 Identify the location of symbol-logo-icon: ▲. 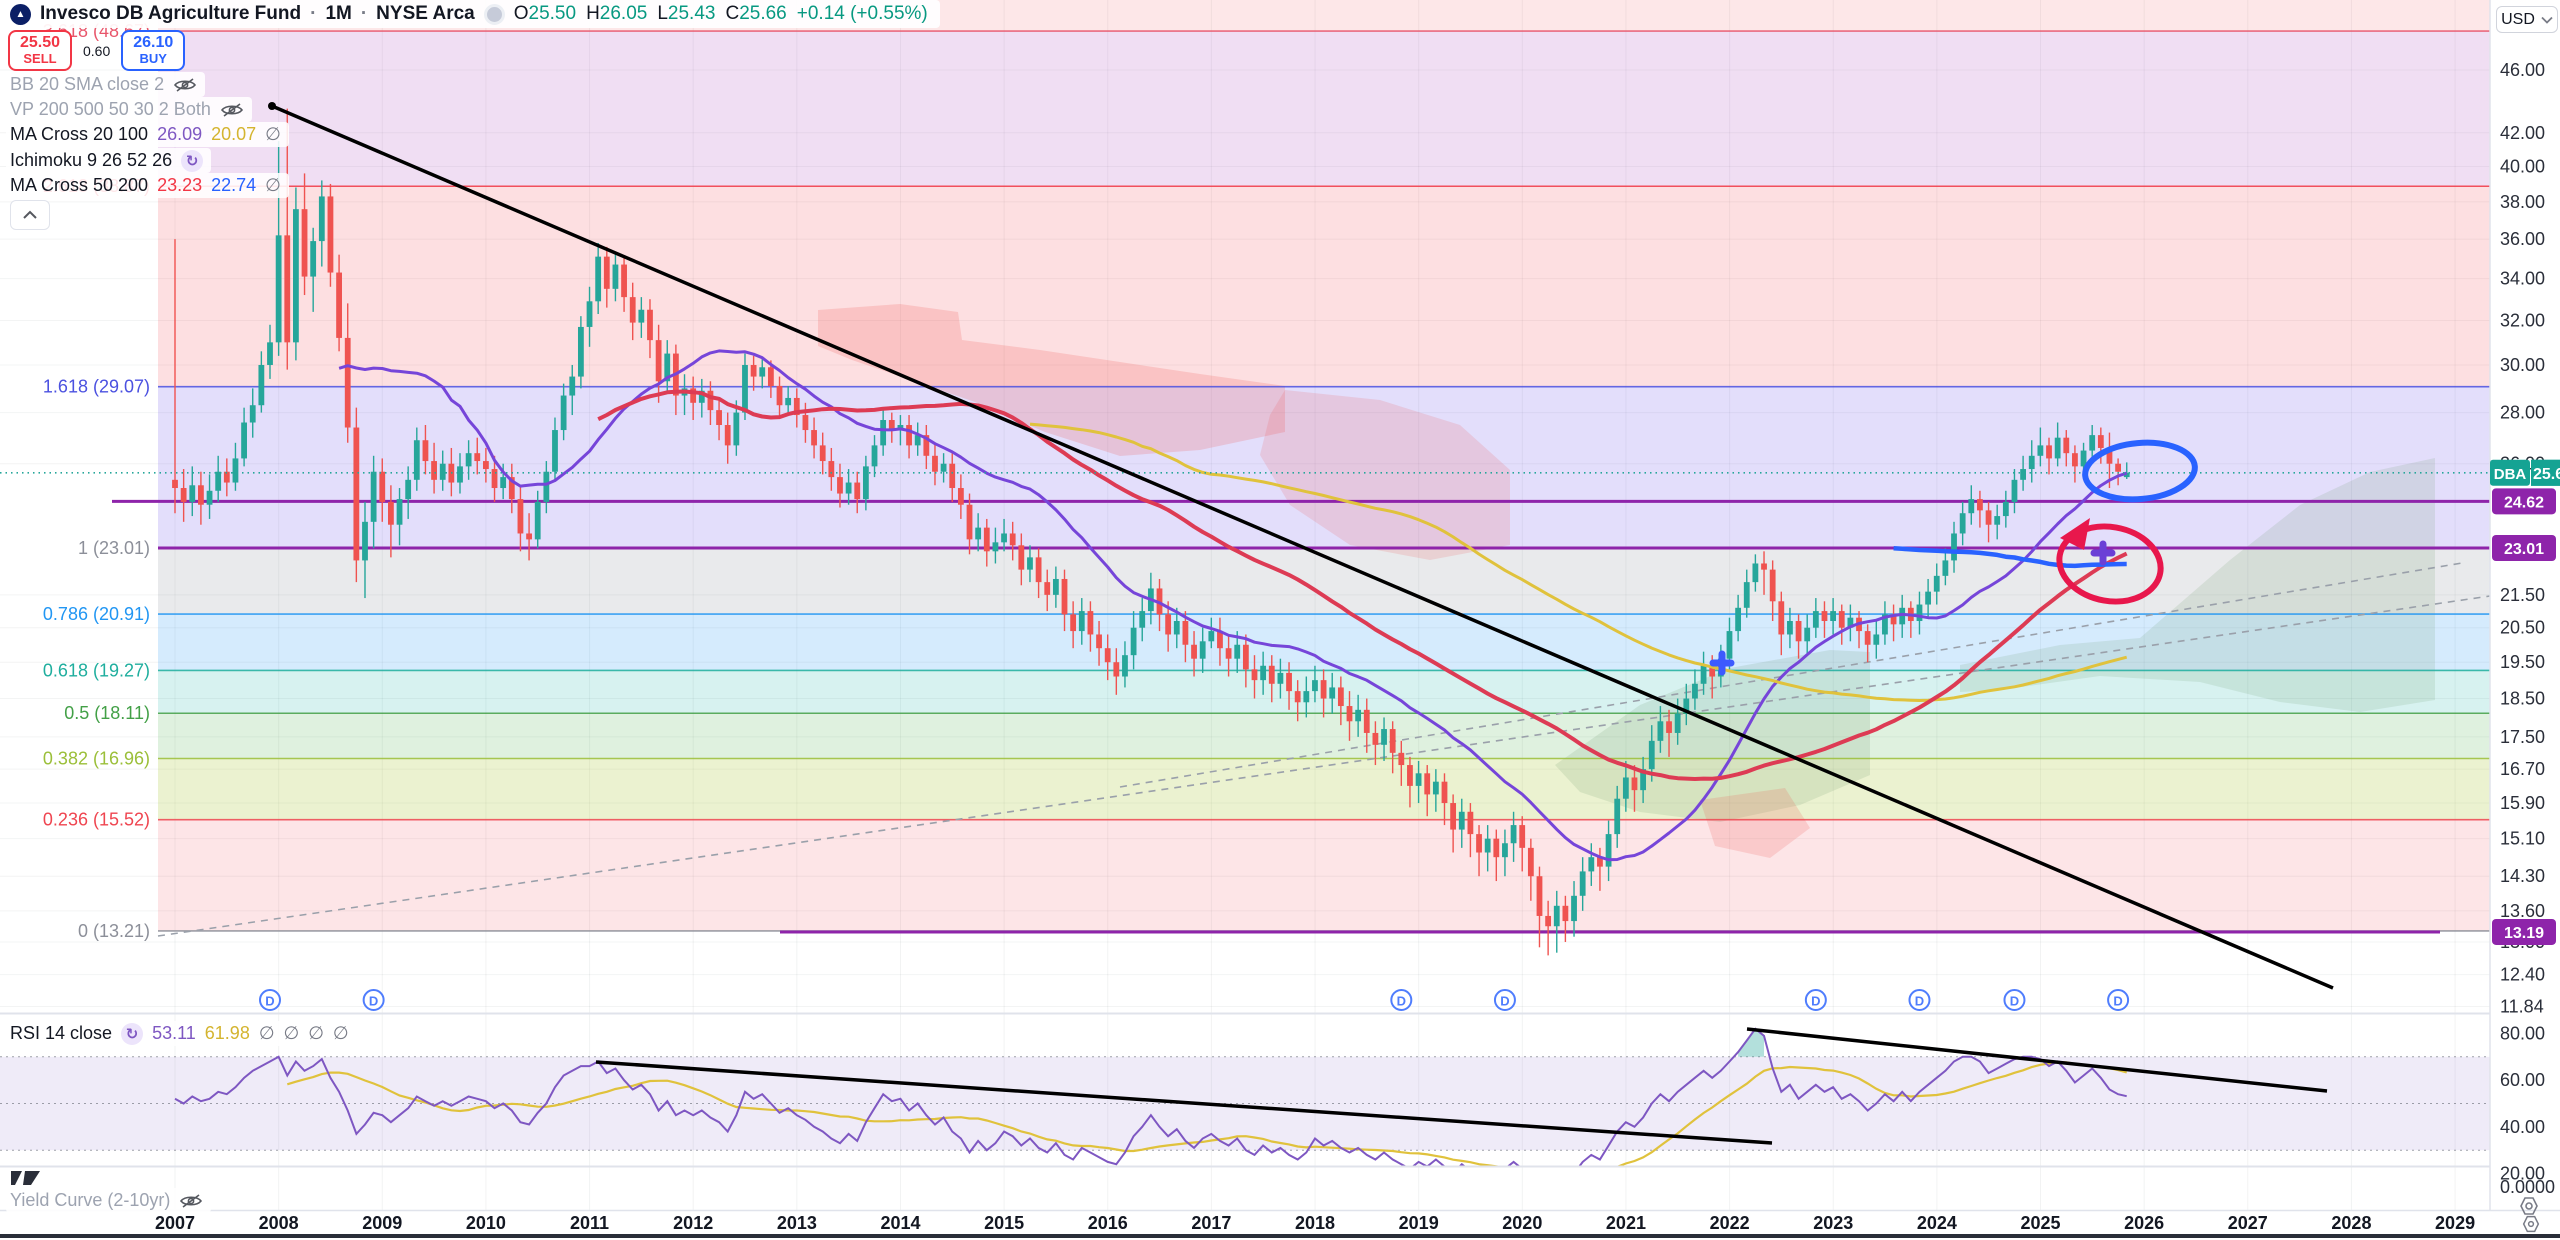
(20, 14).